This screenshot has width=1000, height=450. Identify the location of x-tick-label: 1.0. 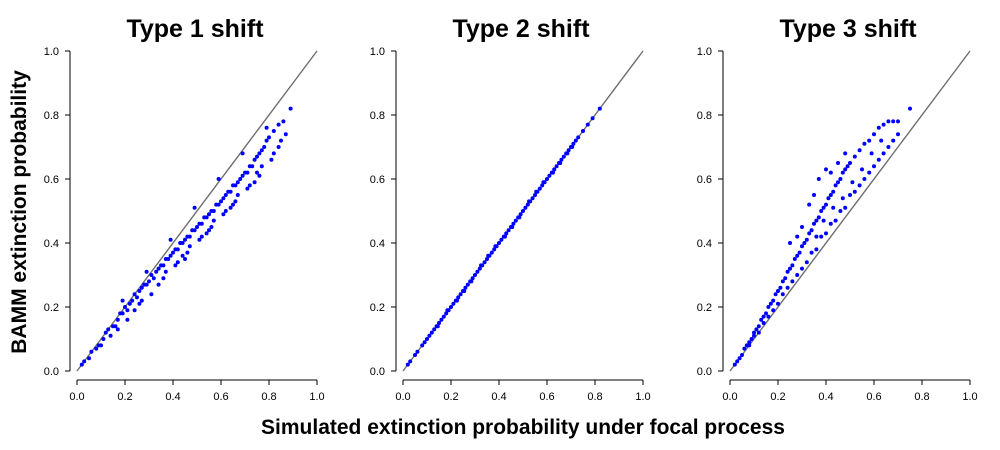
(642, 397).